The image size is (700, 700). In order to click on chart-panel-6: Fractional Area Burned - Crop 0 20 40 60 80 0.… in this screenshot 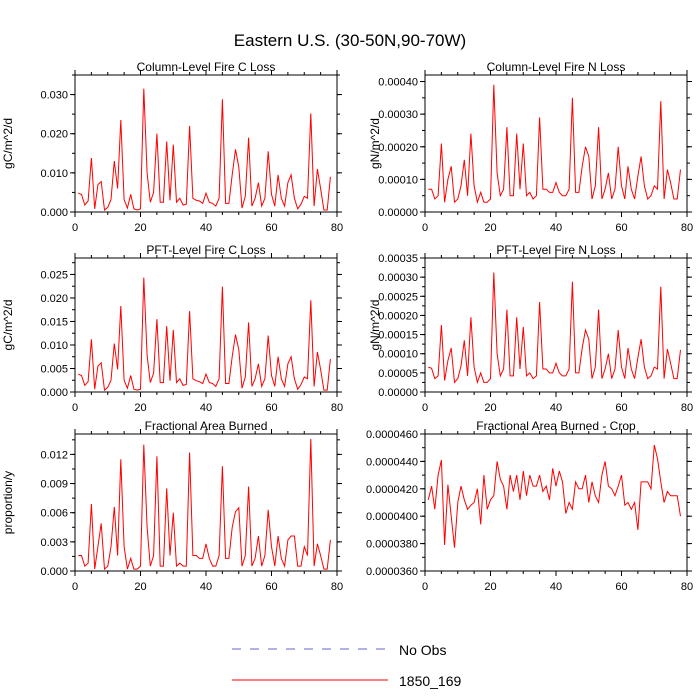, I will do `click(529, 506)`.